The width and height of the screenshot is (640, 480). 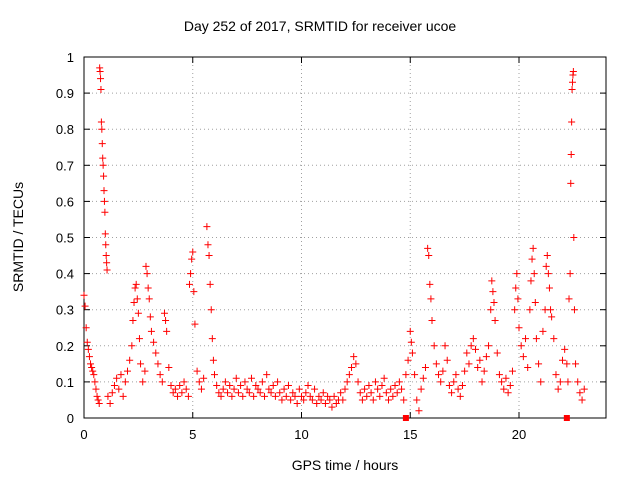 I want to click on x-tick-label: 5, so click(x=192, y=434).